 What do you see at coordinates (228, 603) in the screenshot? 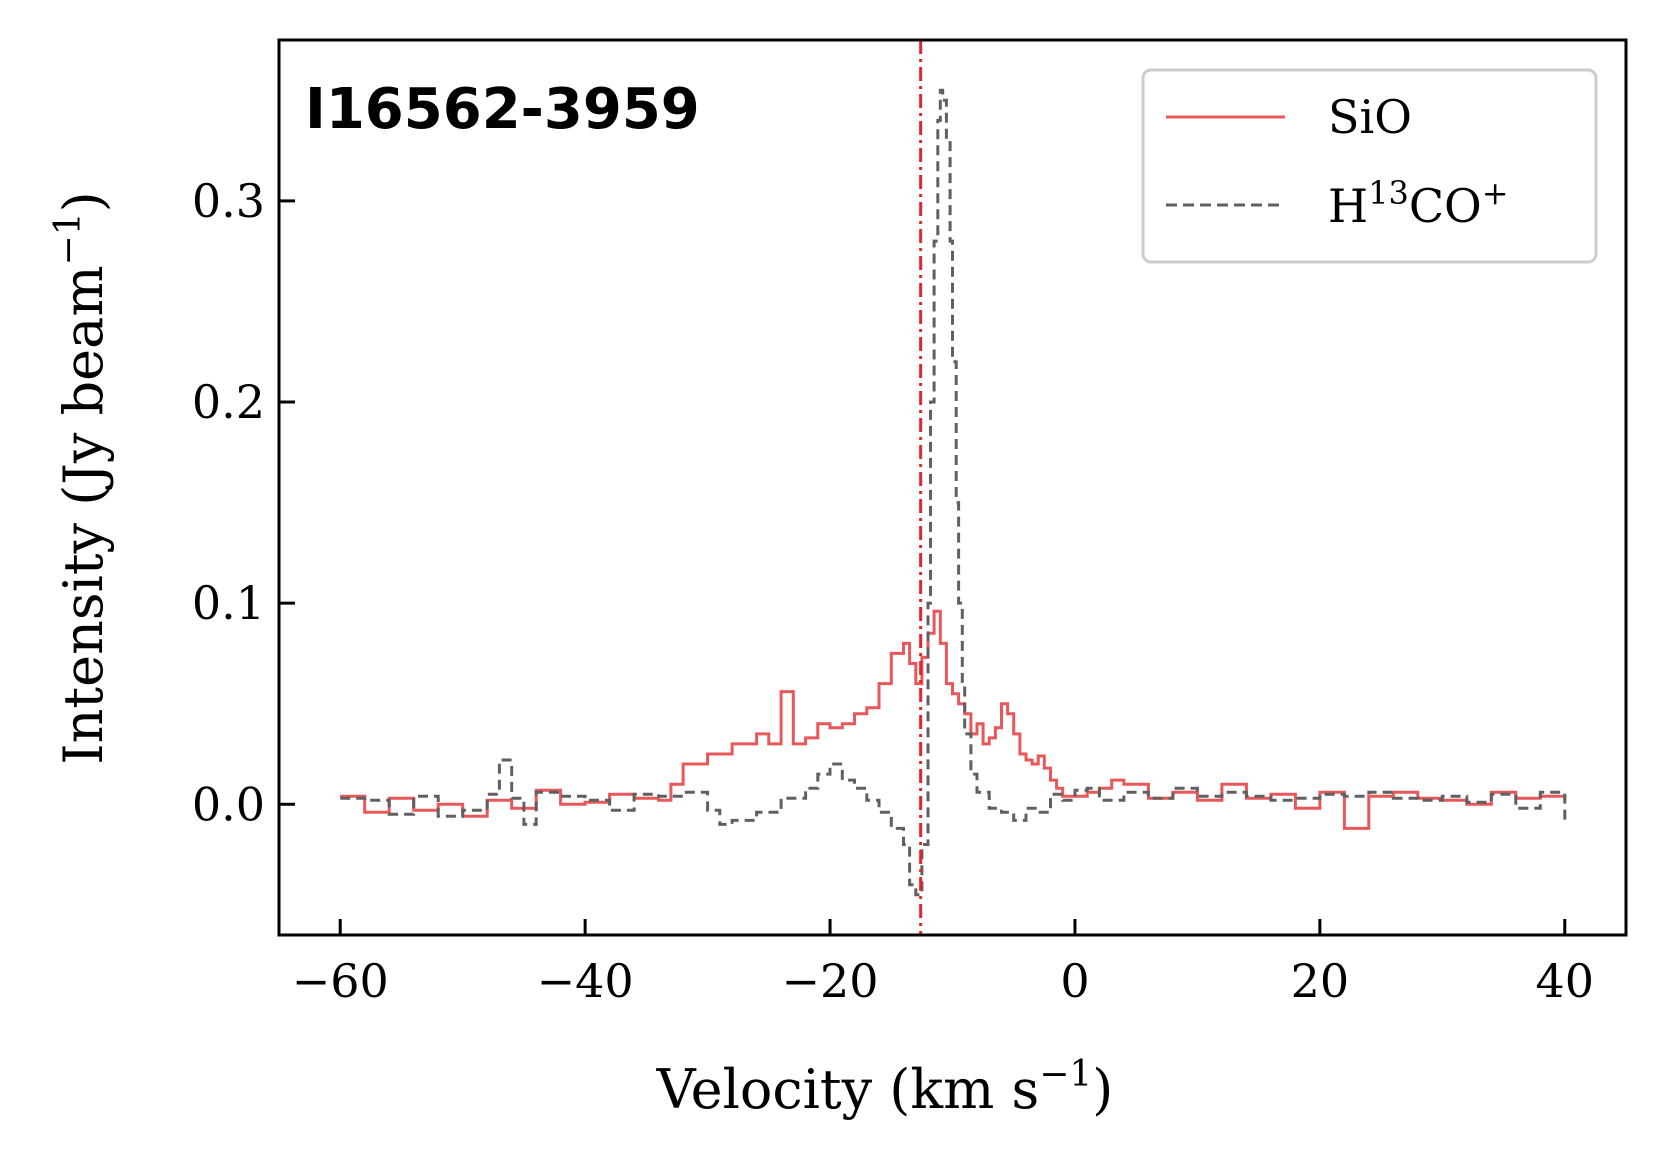
I see `y-tick-label: 0.1` at bounding box center [228, 603].